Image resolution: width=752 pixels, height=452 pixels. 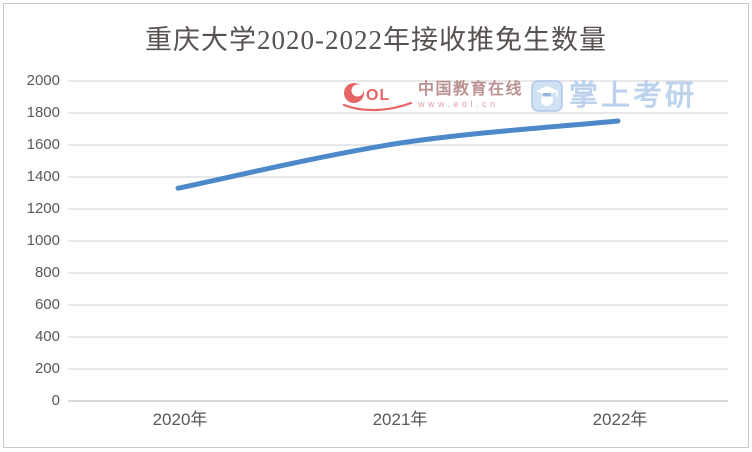 What do you see at coordinates (400, 419) in the screenshot?
I see `x-tick-label: 2021年` at bounding box center [400, 419].